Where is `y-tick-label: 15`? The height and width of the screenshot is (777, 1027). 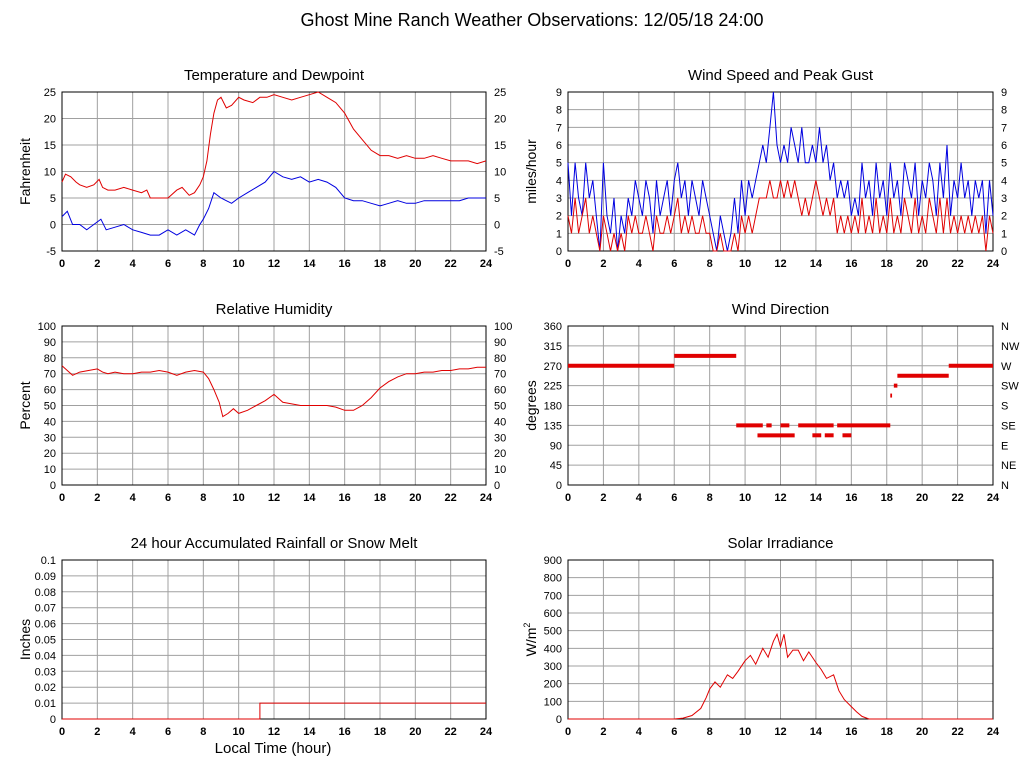
y-tick-label: 15 is located at coordinates (50, 146).